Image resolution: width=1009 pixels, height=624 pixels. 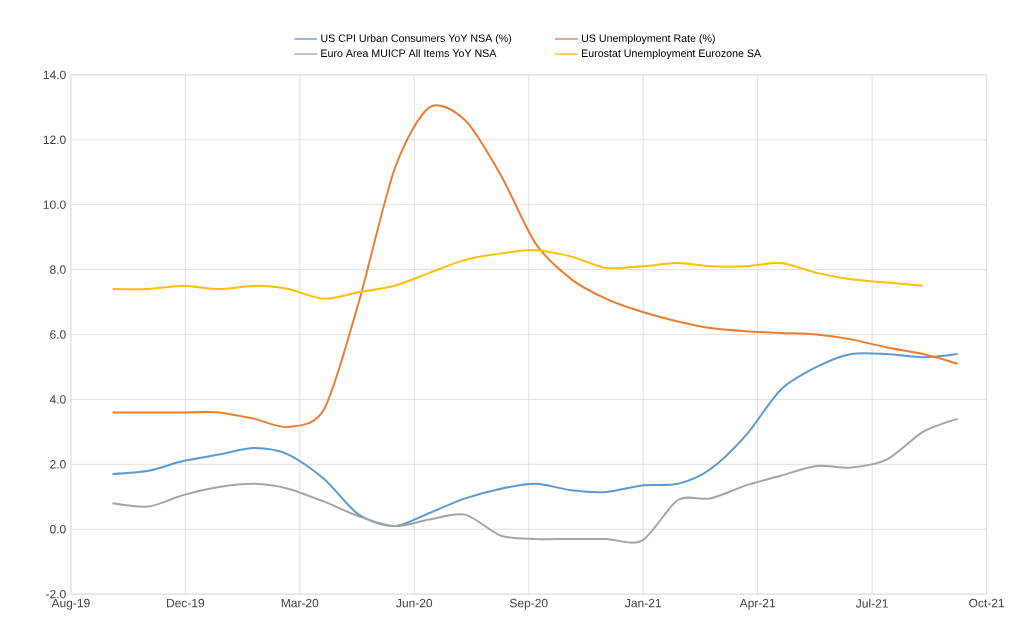 I want to click on y-tick-label: -2.0, so click(x=56, y=594).